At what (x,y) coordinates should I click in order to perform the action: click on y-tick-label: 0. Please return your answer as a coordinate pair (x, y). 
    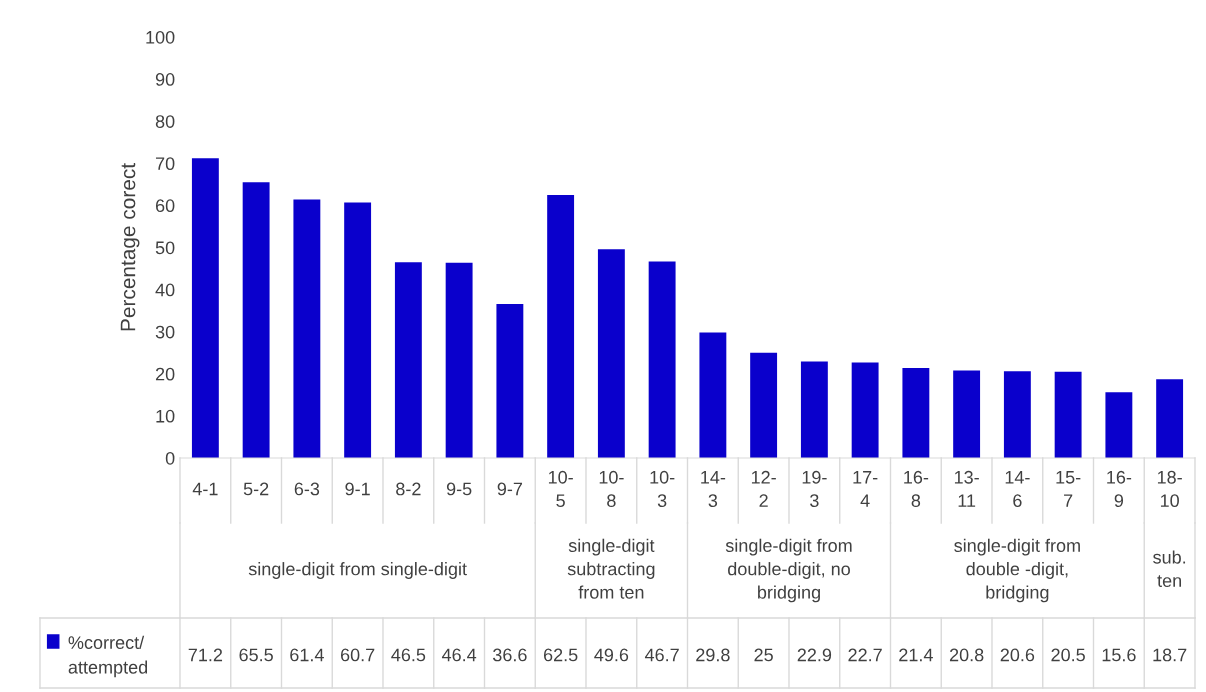
    Looking at the image, I should click on (170, 458).